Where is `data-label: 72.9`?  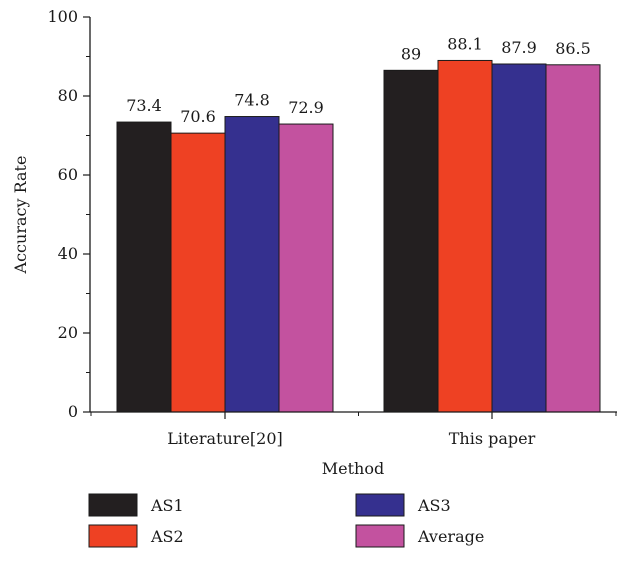 data-label: 72.9 is located at coordinates (306, 107).